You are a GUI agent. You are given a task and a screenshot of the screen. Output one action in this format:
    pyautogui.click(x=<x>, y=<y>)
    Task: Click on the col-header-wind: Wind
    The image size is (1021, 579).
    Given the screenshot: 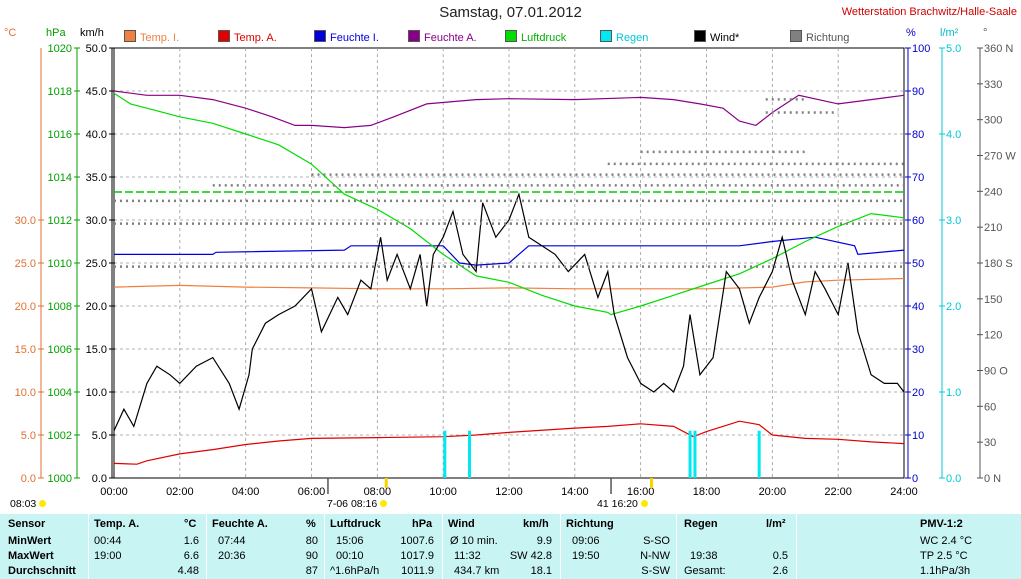 What is the action you would take?
    pyautogui.click(x=461, y=524)
    